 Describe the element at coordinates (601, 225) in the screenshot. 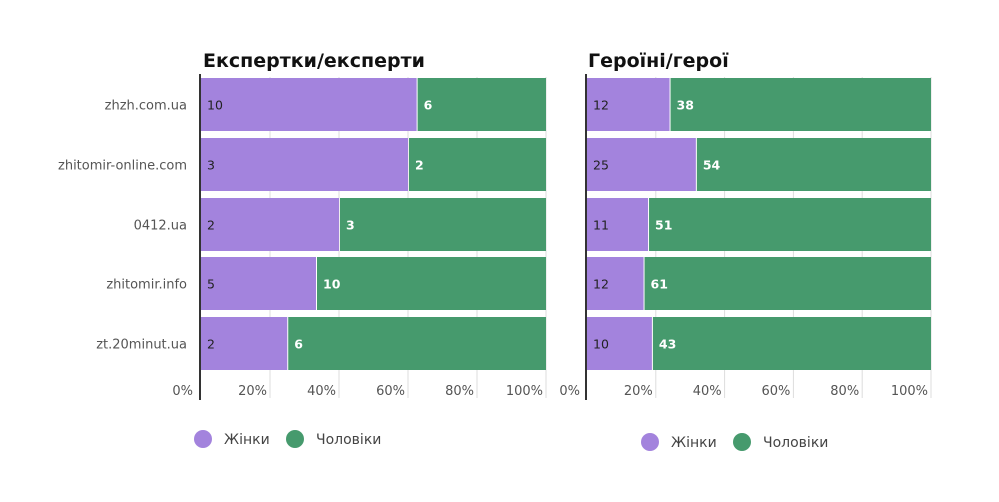

I see `data-label-women: 11` at that location.